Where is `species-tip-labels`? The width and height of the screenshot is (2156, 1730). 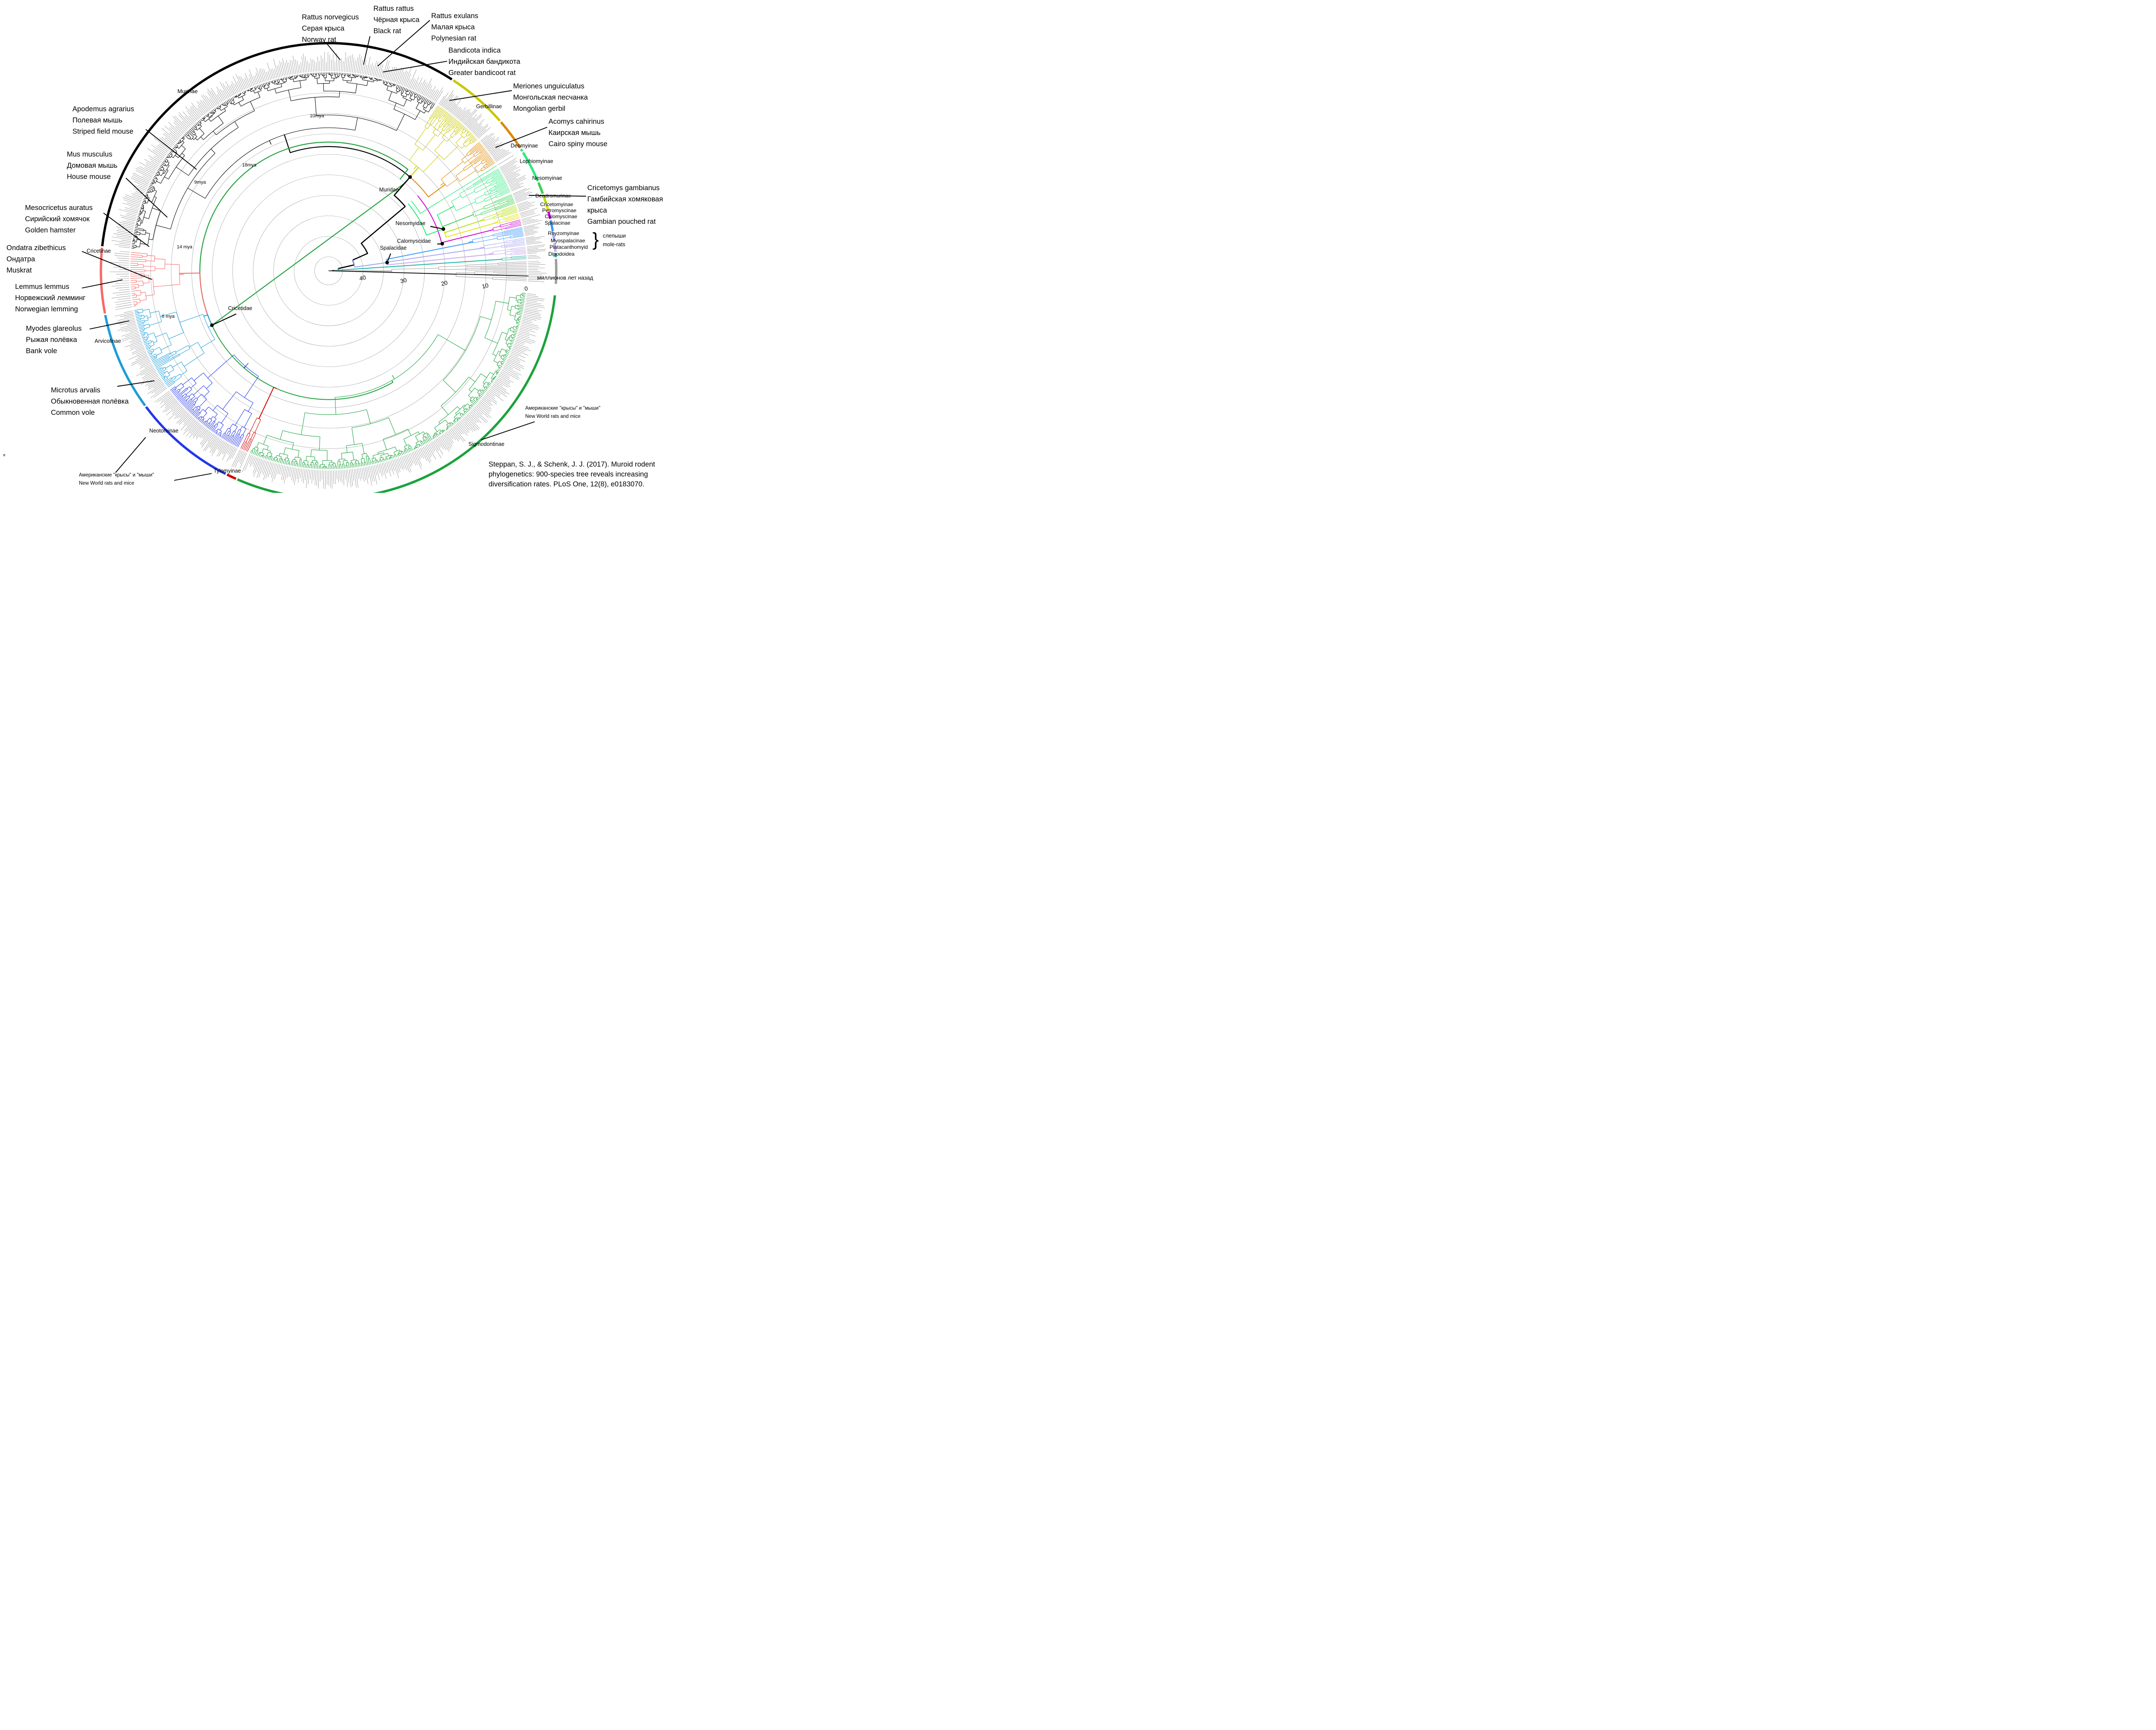
species-tip-labels is located at coordinates (328, 271).